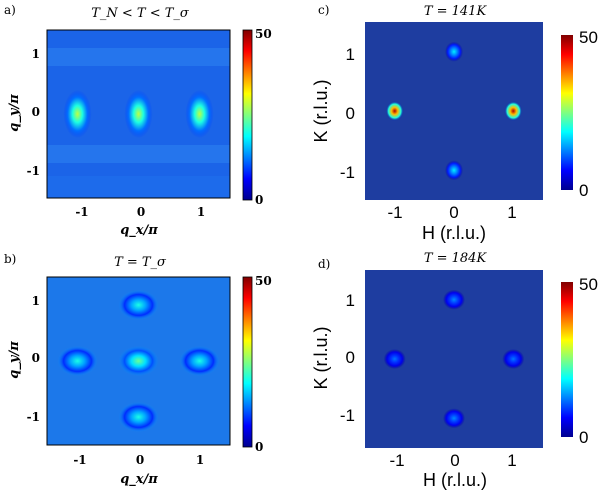 This screenshot has height=495, width=600. What do you see at coordinates (14, 113) in the screenshot?
I see `panel-a-ylabel: q_y/π` at bounding box center [14, 113].